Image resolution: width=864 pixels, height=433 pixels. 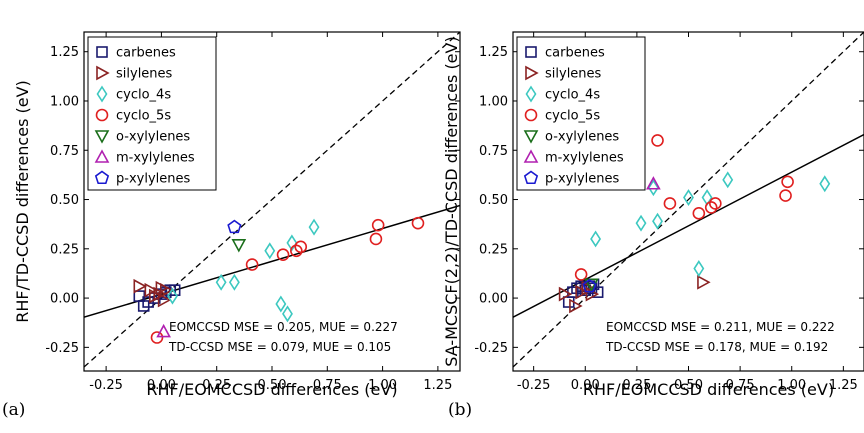 What do you see at coordinates (460, 410) in the screenshot?
I see `panel-label: (b)` at bounding box center [460, 410].